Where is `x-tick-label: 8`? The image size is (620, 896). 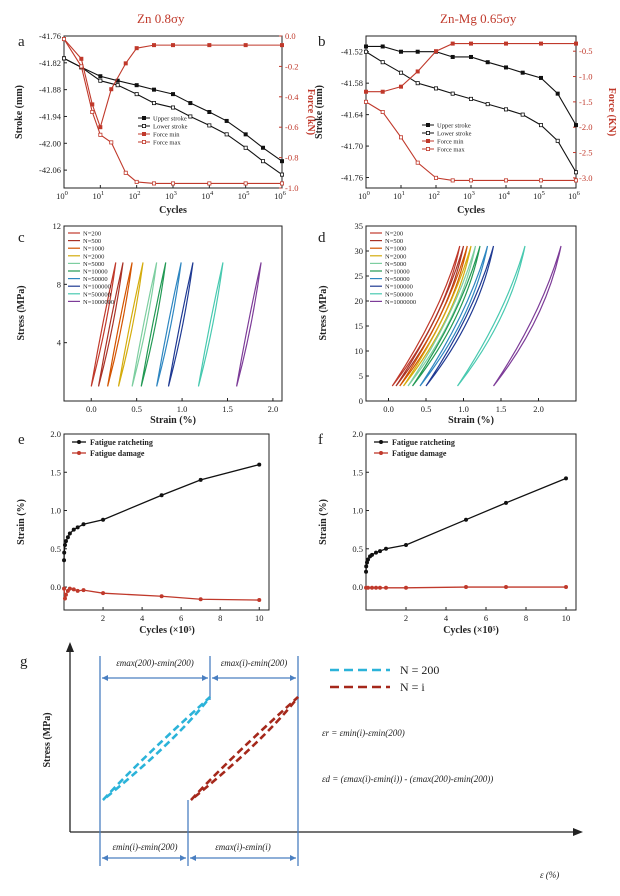 x-tick-label: 8 is located at coordinates (220, 618).